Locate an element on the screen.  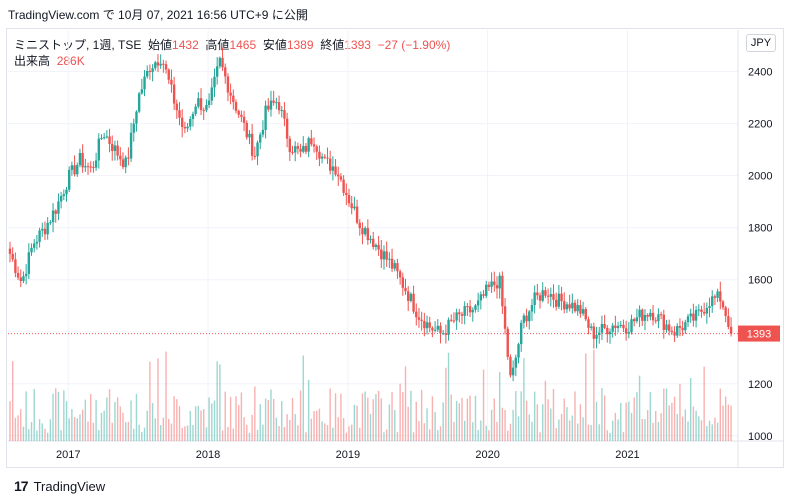
low-label: 安値 is located at coordinates (274, 45).